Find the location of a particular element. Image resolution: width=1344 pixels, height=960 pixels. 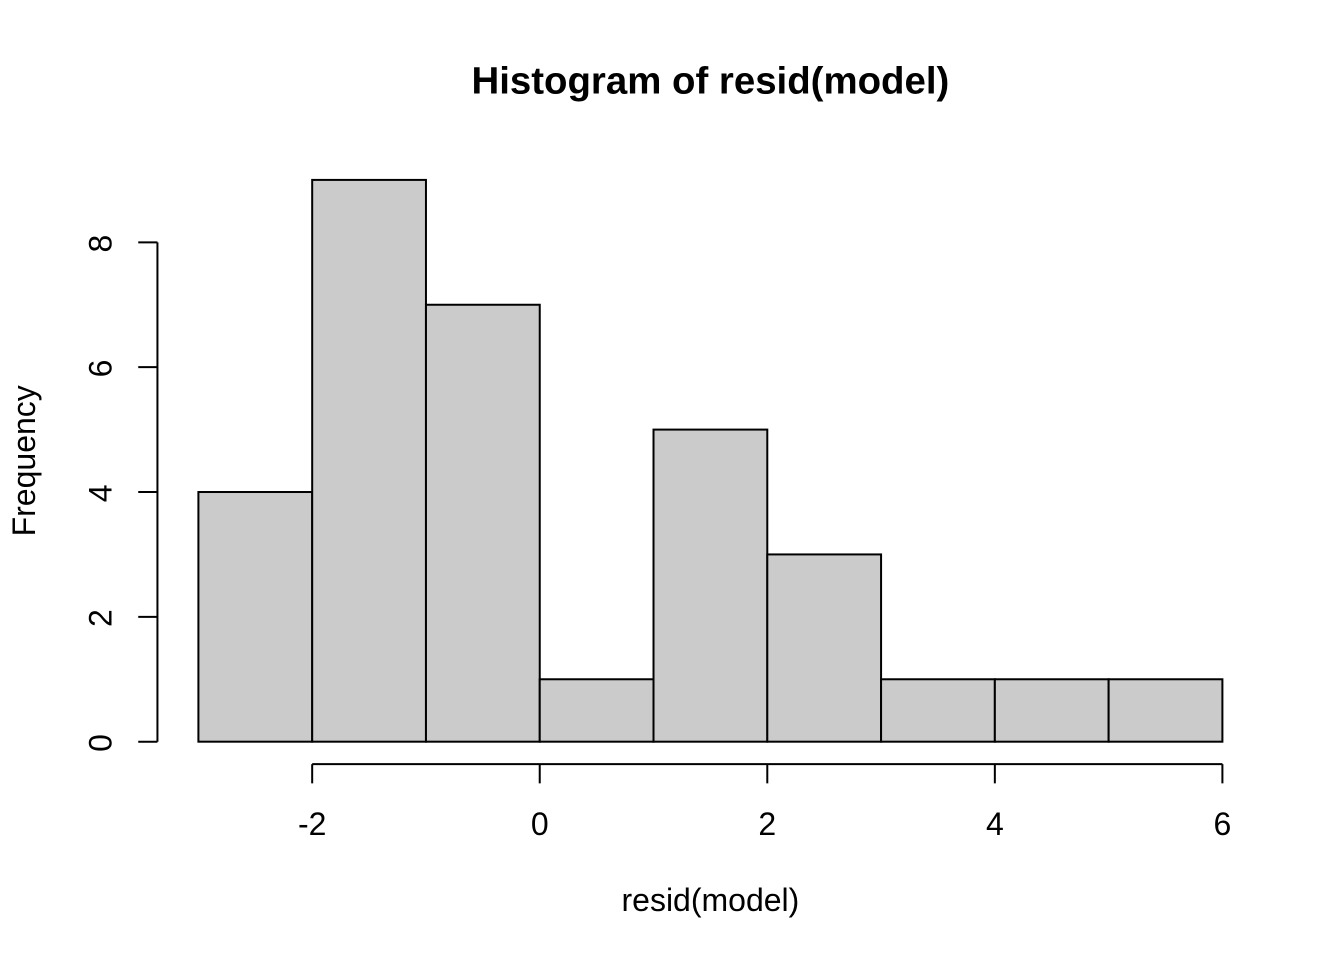

svg-text: -2 is located at coordinates (312, 824).